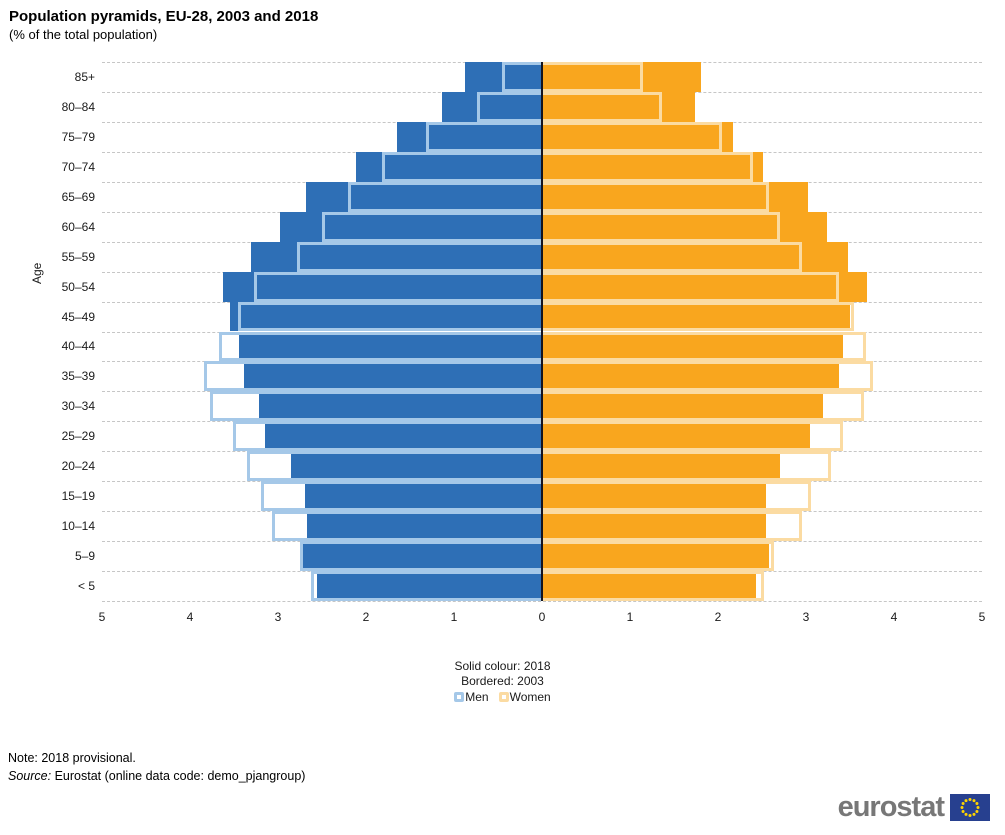  Describe the element at coordinates (83, 34) in the screenshot. I see `chart-subtitle: (% of the total population)` at that location.